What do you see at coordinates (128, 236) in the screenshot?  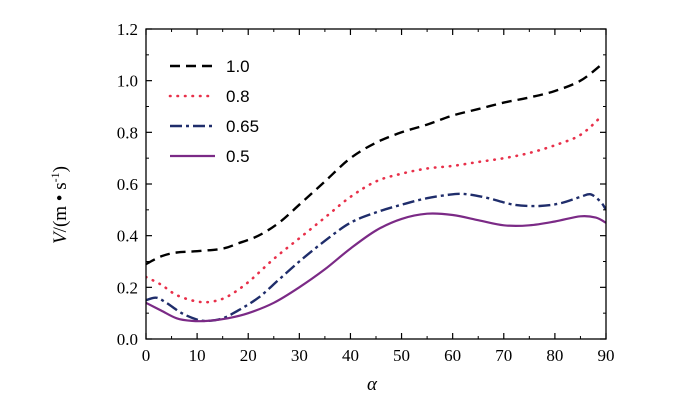 I see `y-tick-label: 0.4` at bounding box center [128, 236].